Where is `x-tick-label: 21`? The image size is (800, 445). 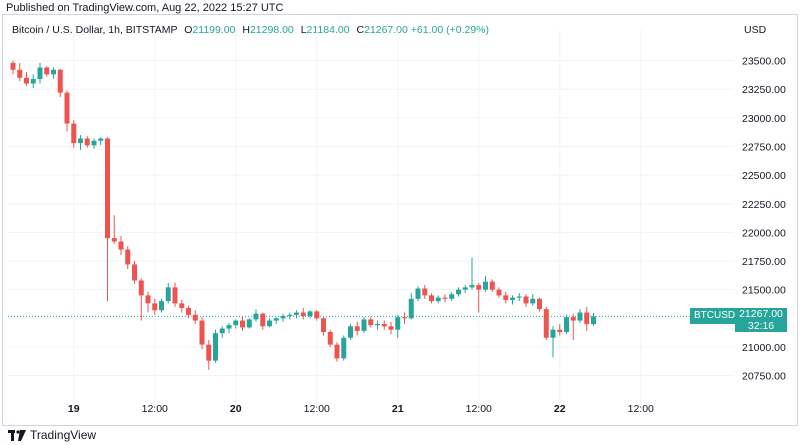 x-tick-label: 21 is located at coordinates (398, 409).